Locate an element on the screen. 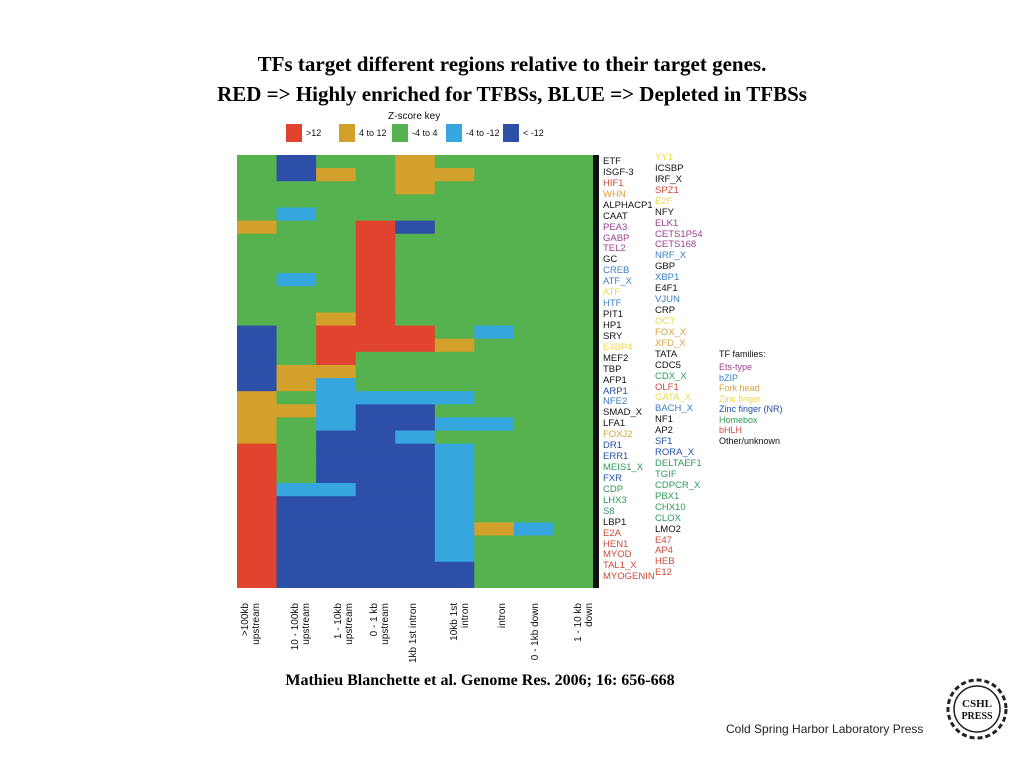 This screenshot has height=768, width=1024. tf-label: ETF is located at coordinates (612, 161).